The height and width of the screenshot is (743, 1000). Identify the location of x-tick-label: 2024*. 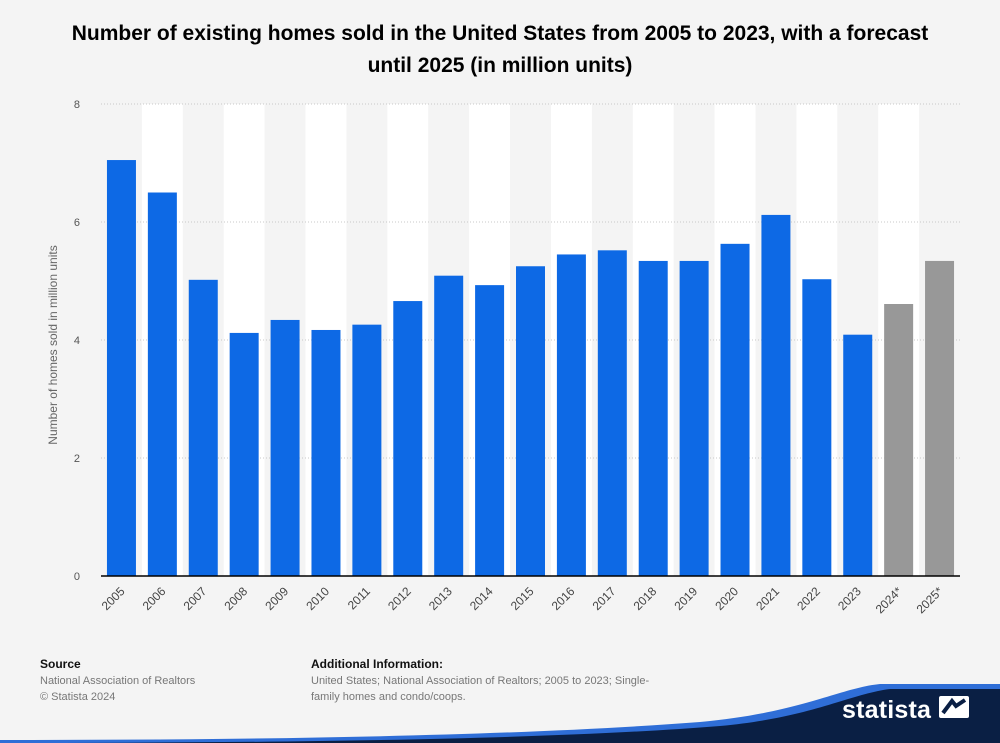
(889, 600).